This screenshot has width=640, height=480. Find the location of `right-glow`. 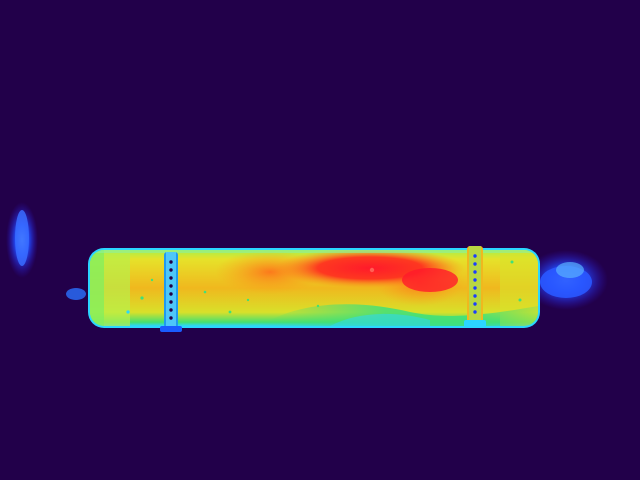

right-glow is located at coordinates (566, 280).